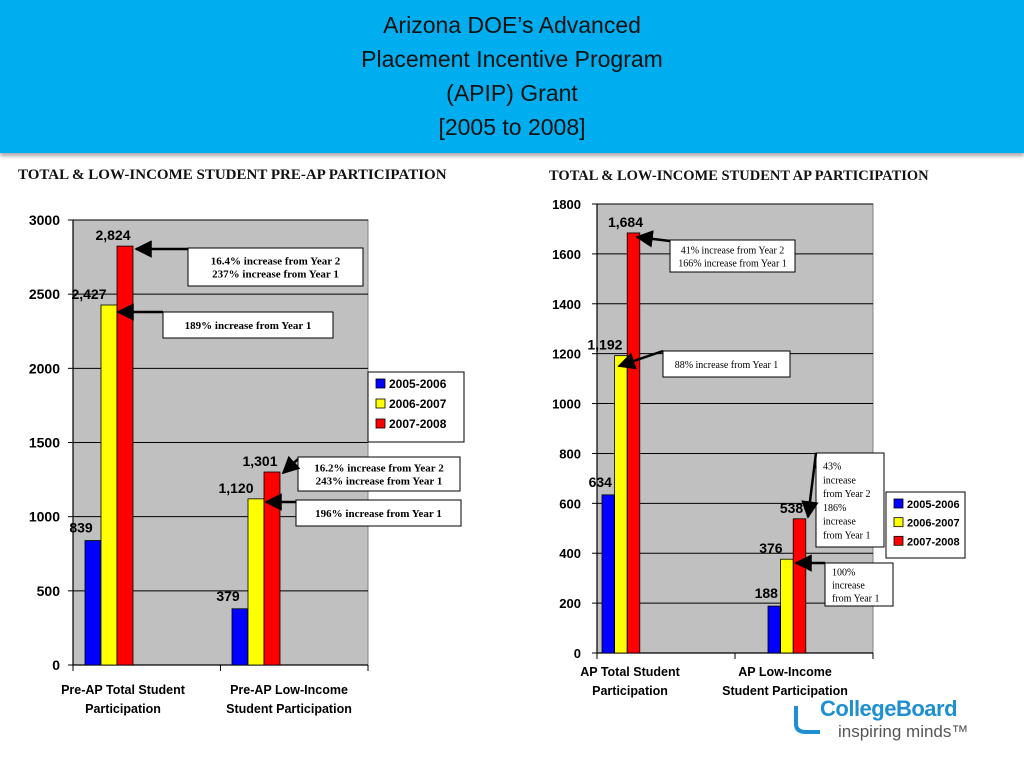 The image size is (1024, 768). Describe the element at coordinates (44, 368) in the screenshot. I see `y-tick-label: 2000` at that location.